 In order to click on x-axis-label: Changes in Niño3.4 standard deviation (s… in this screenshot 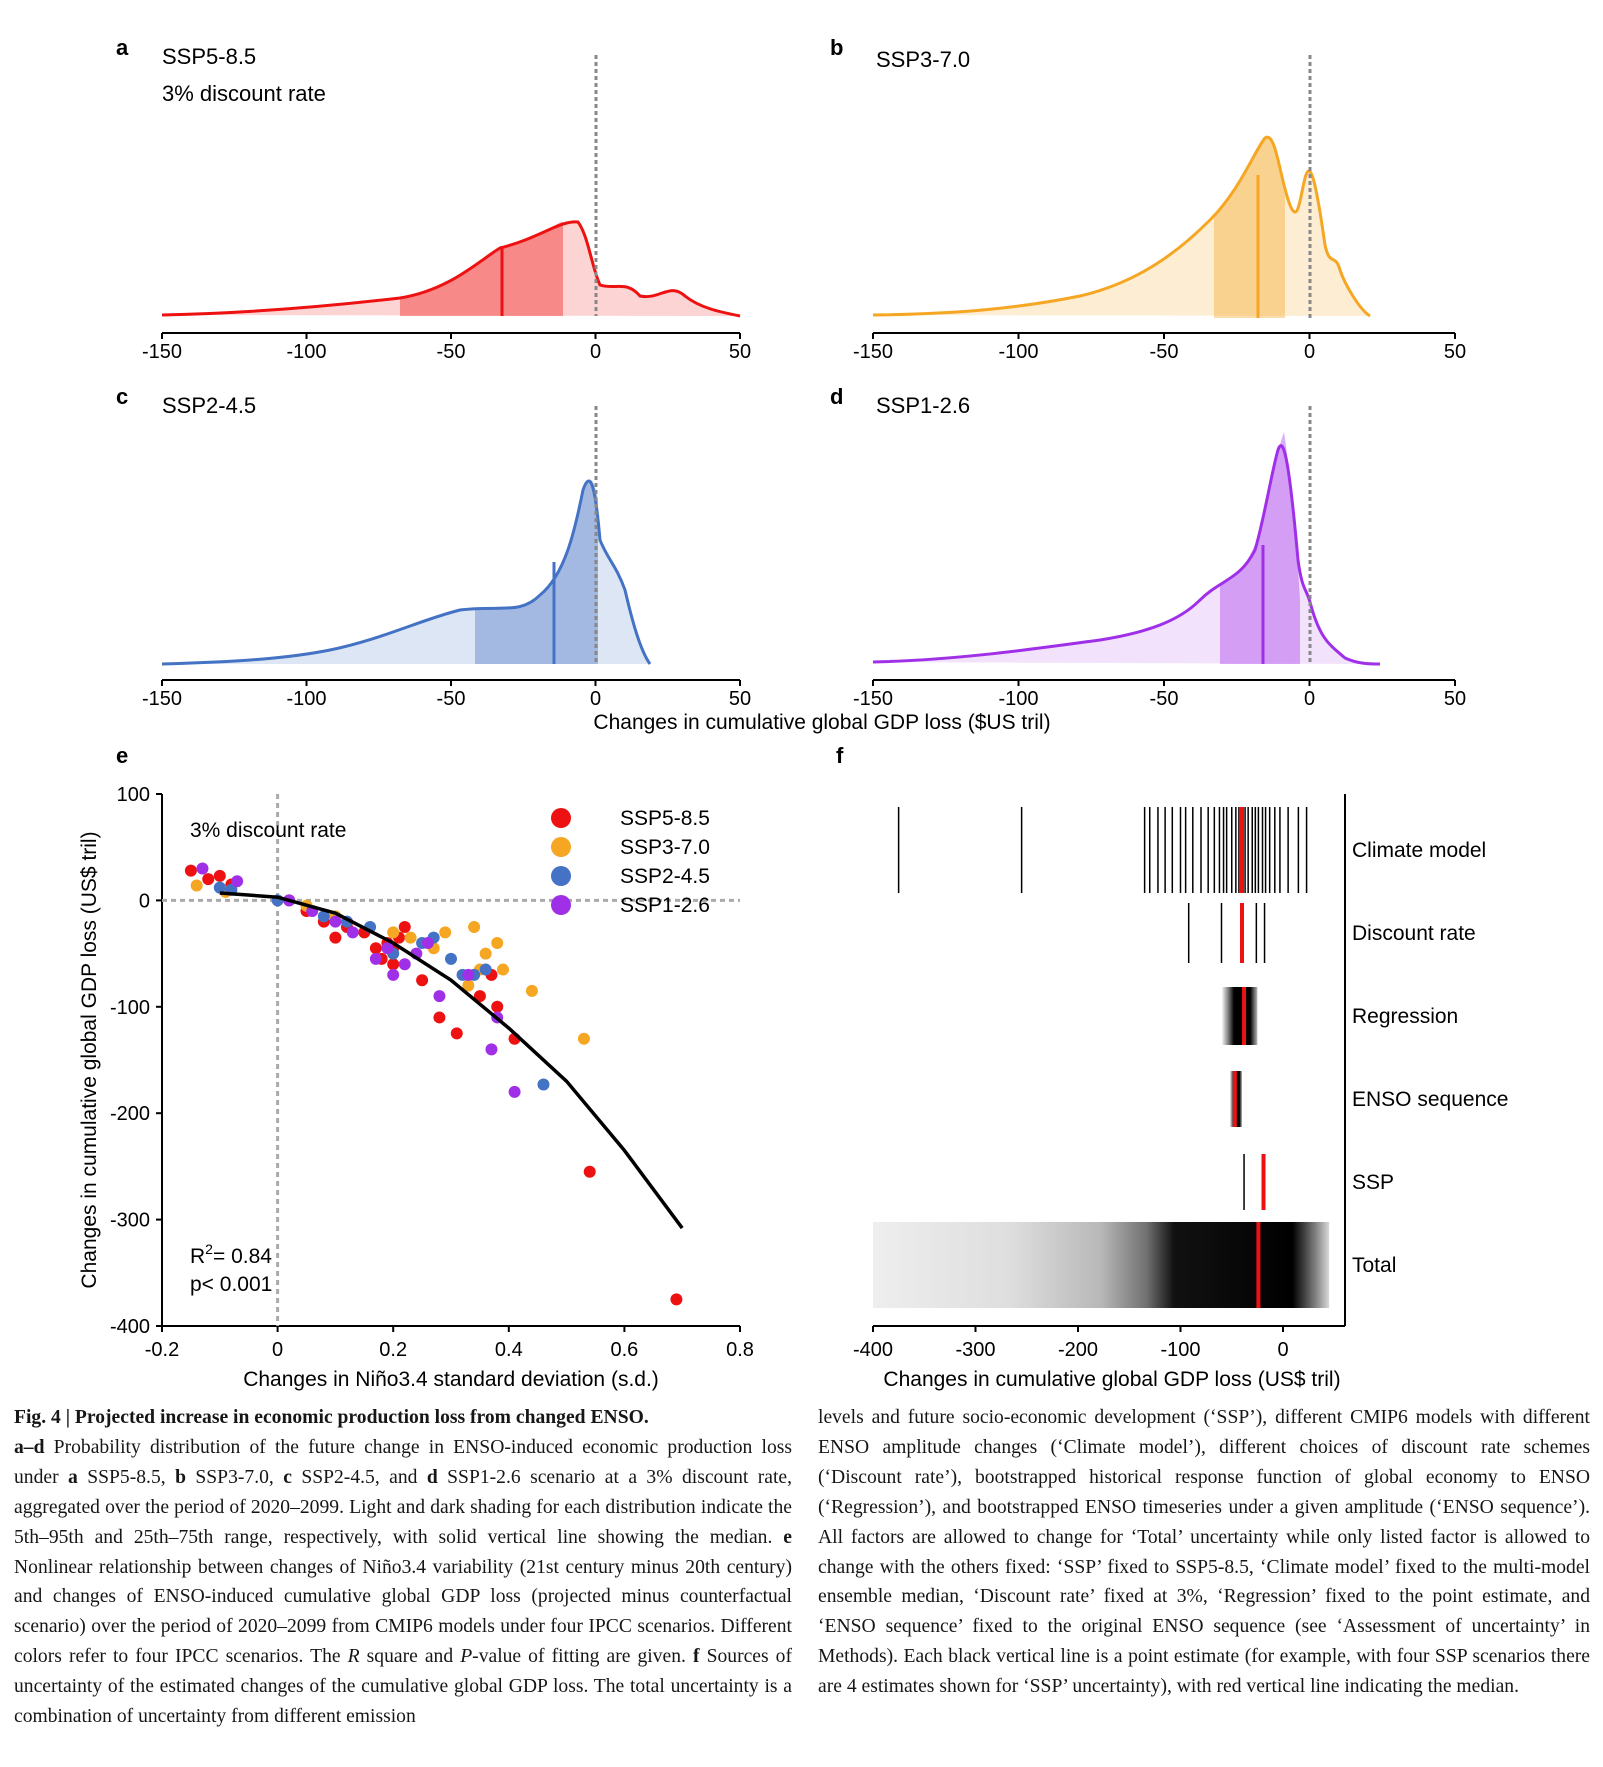, I will do `click(451, 1379)`.